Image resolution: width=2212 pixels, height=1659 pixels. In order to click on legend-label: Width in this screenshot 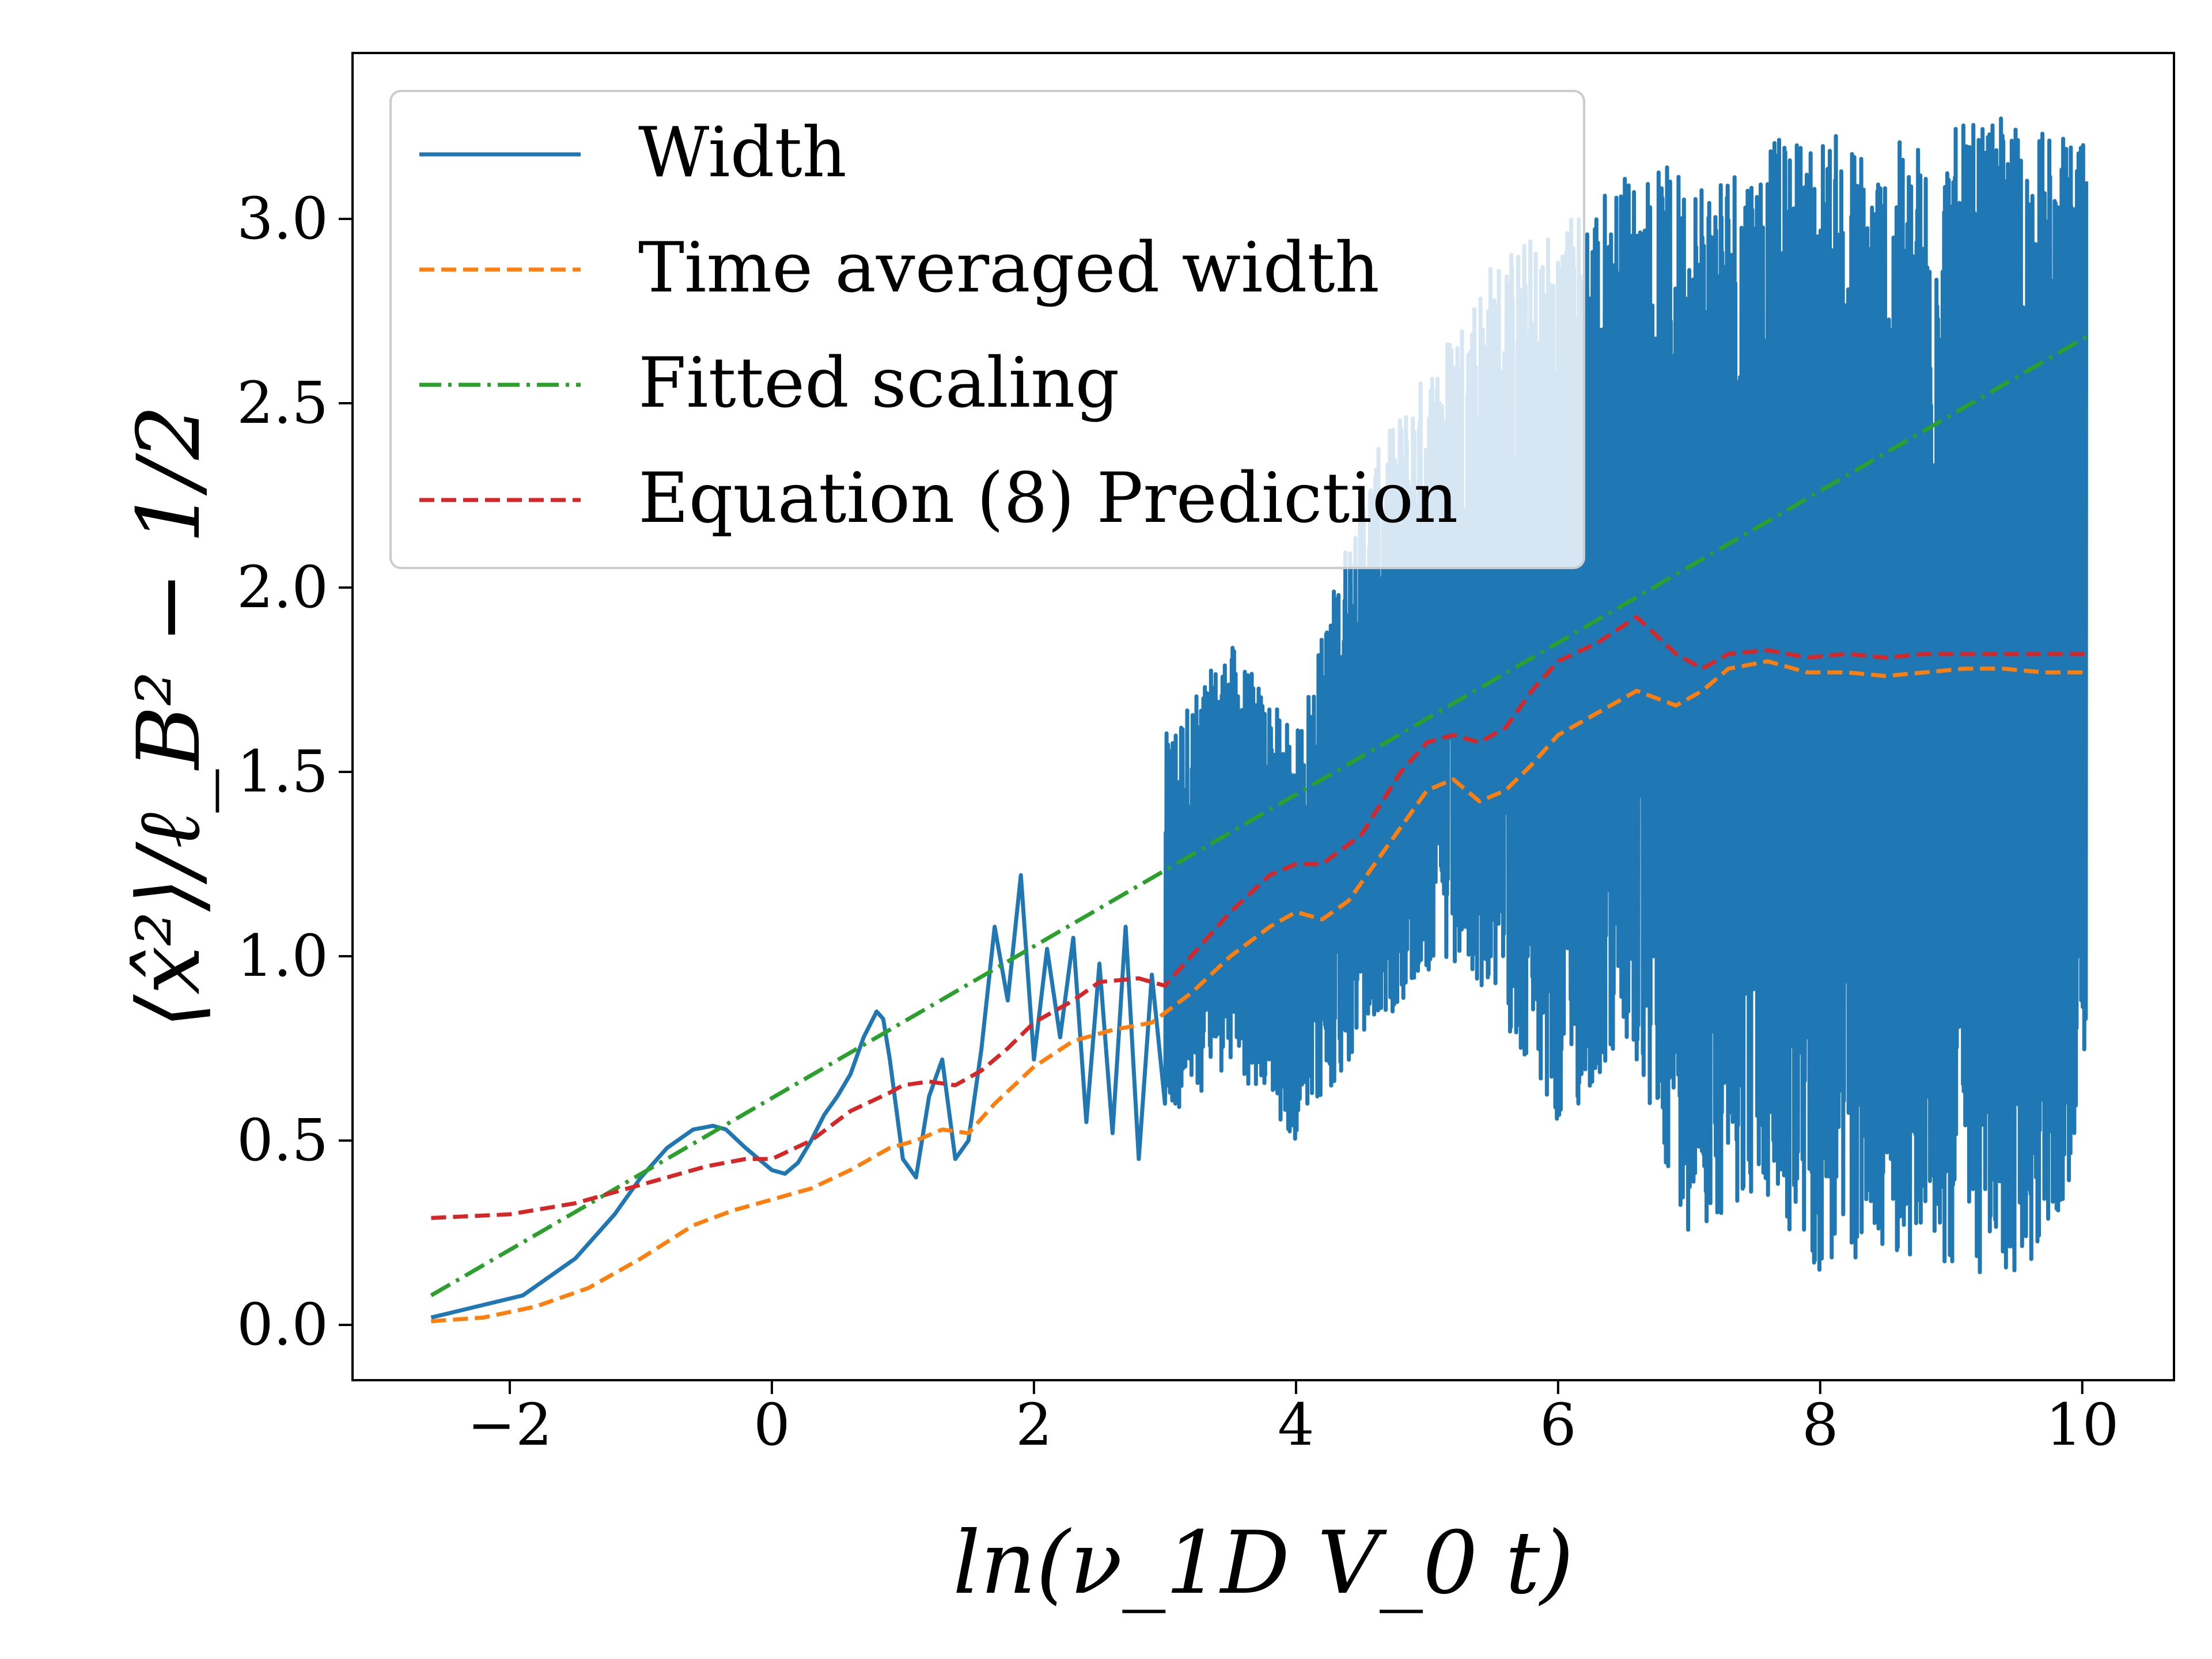, I will do `click(742, 153)`.